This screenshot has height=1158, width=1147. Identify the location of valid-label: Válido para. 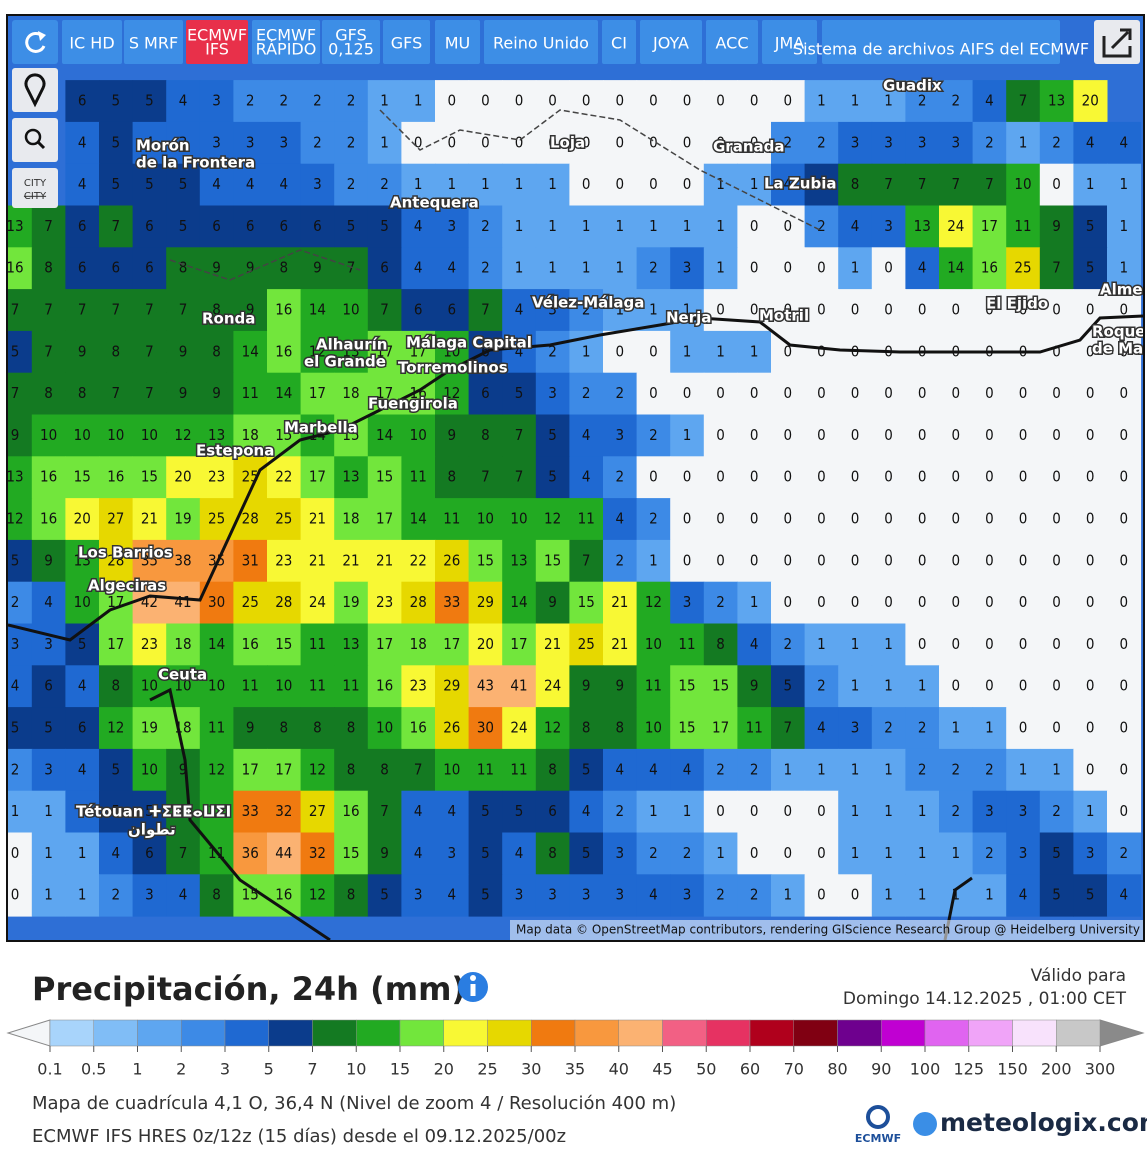
(1078, 976).